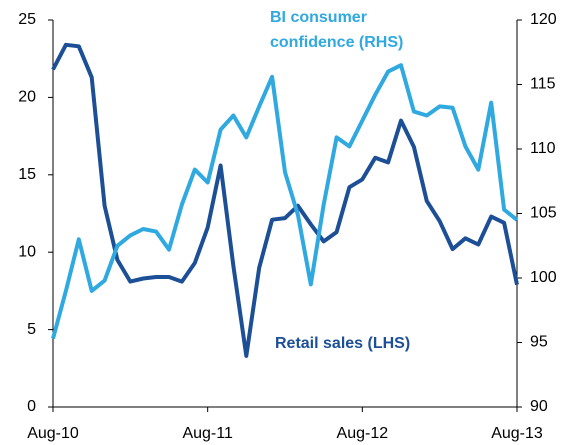  Describe the element at coordinates (31, 406) in the screenshot. I see `y-tick-label: 0` at that location.